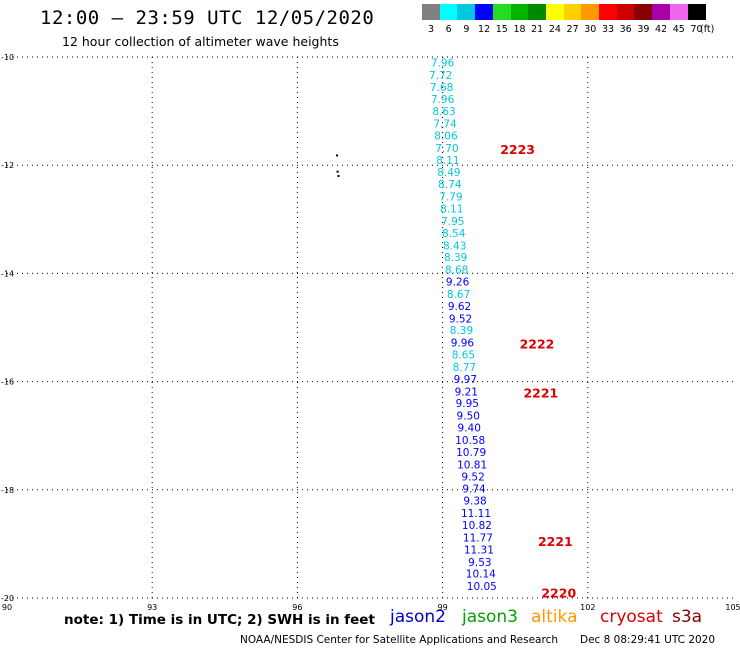 The image size is (740, 650). I want to click on color-swatch-label: 21, so click(537, 29).